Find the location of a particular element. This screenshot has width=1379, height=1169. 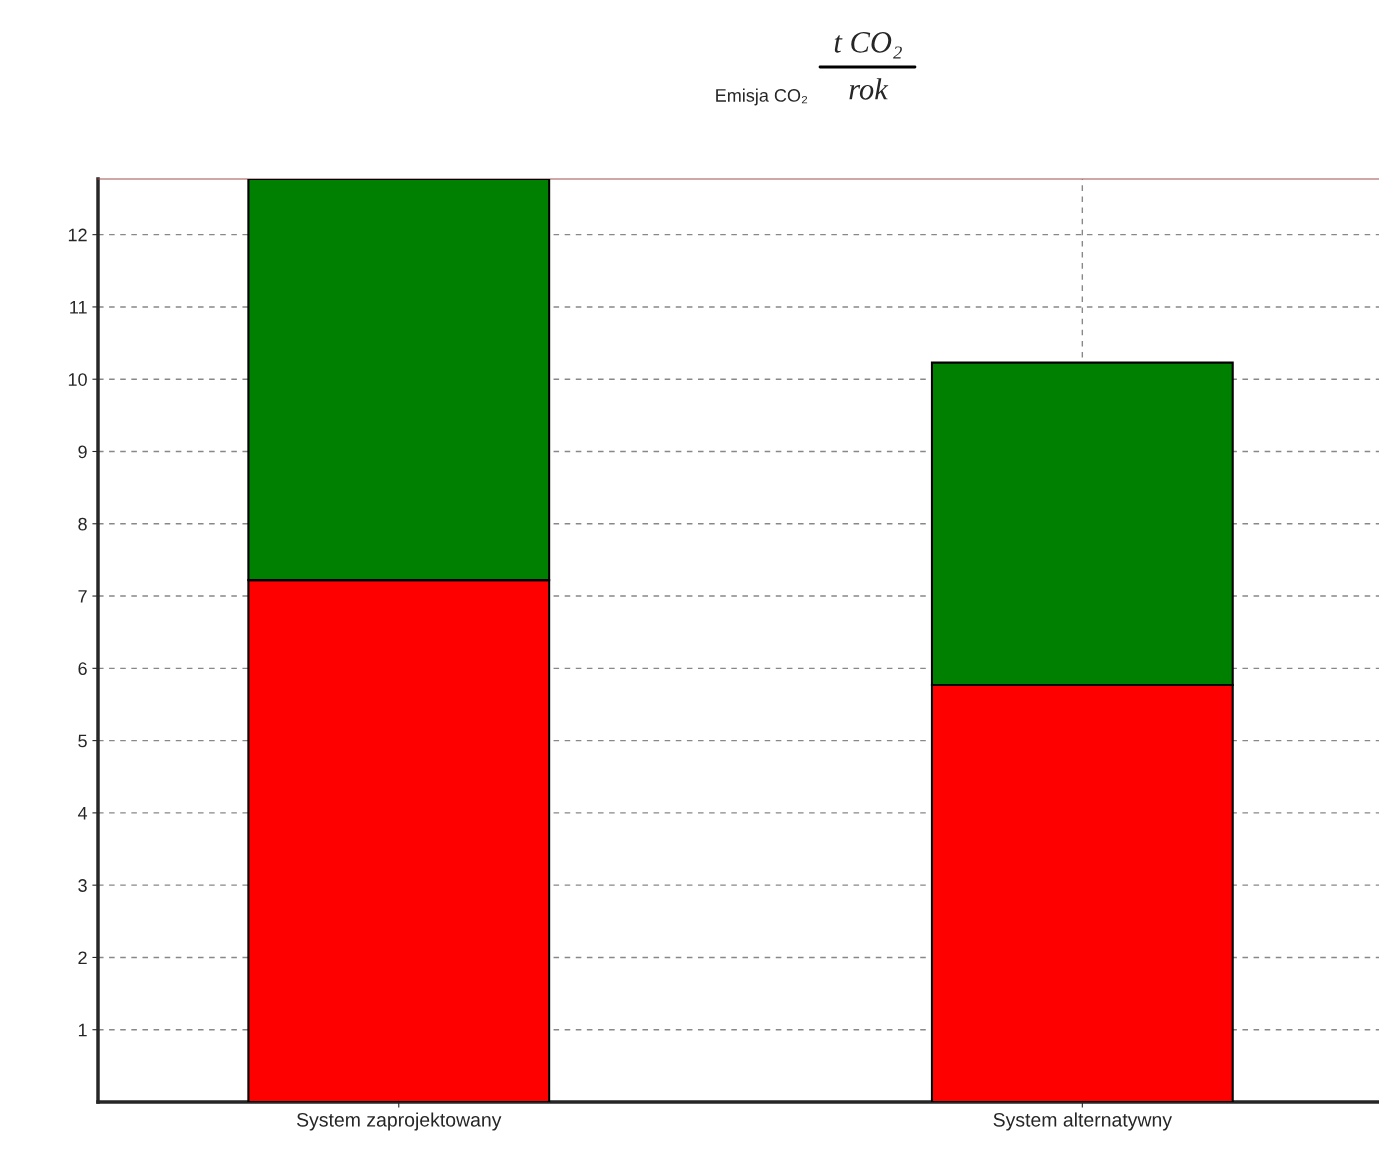

chart-title: Emisja CO₂ is located at coordinates (762, 97).